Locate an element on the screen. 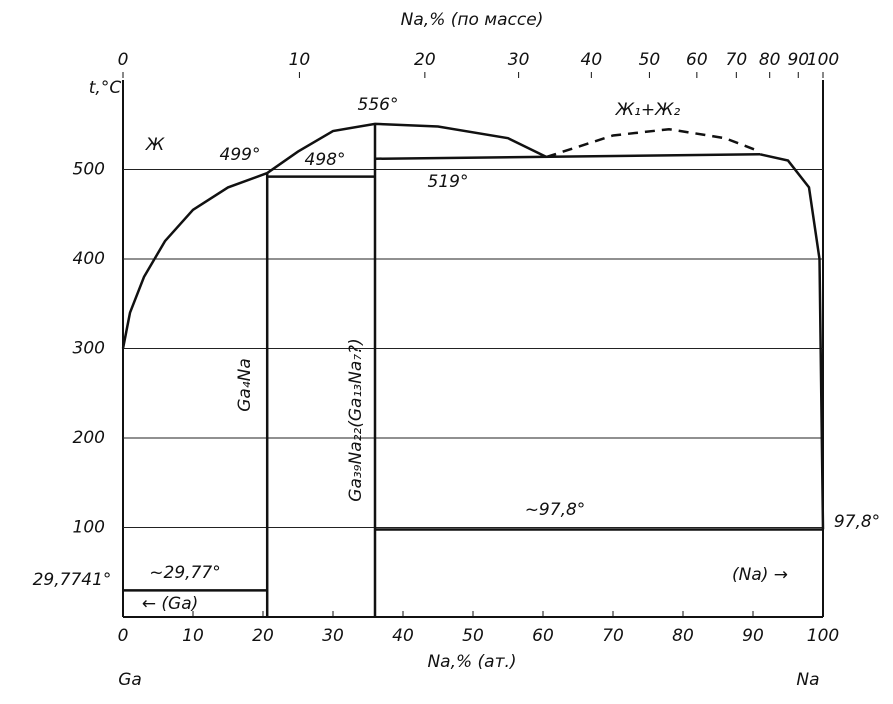 This screenshot has height=704, width=893. x-tick-label: 40 is located at coordinates (403, 636).